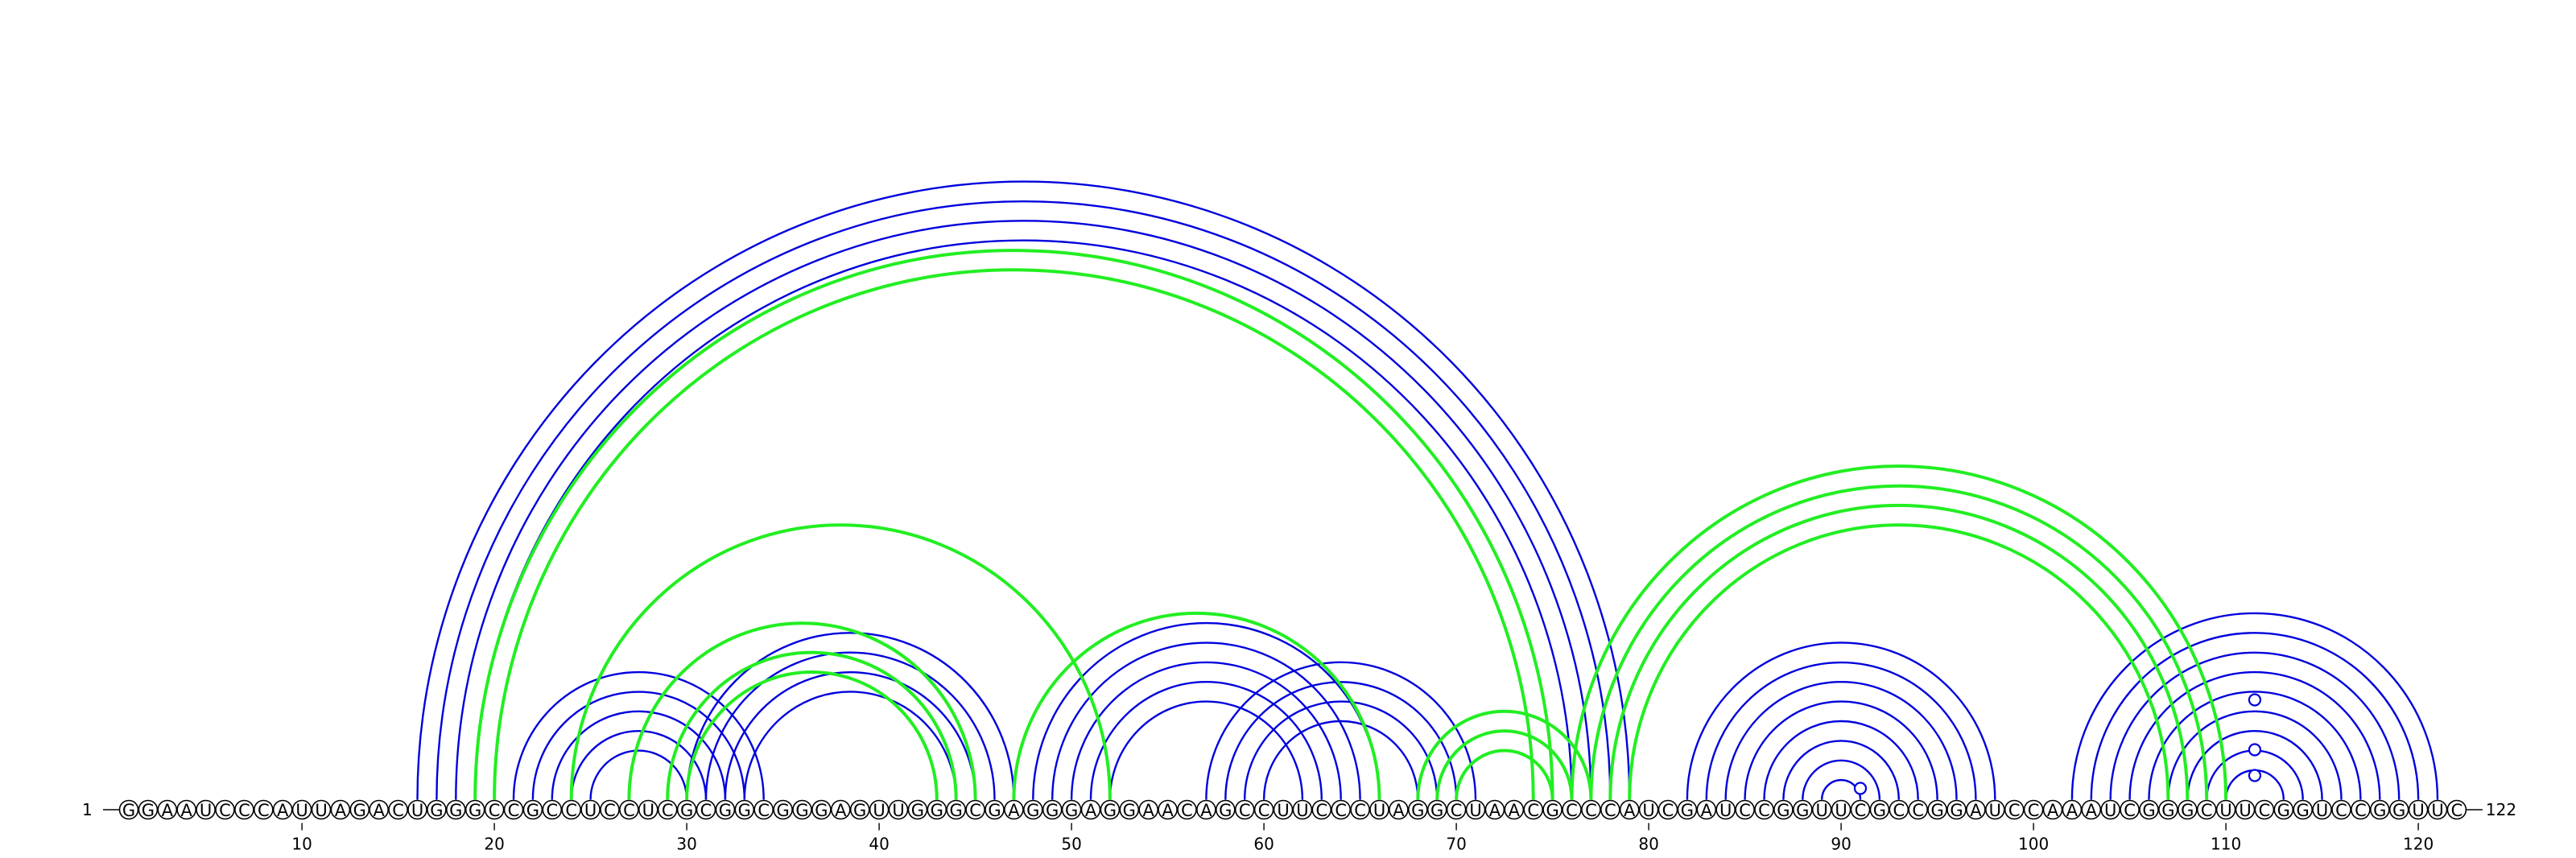 This screenshot has width=2576, height=858. I want to click on tick-label: 70, so click(1456, 845).